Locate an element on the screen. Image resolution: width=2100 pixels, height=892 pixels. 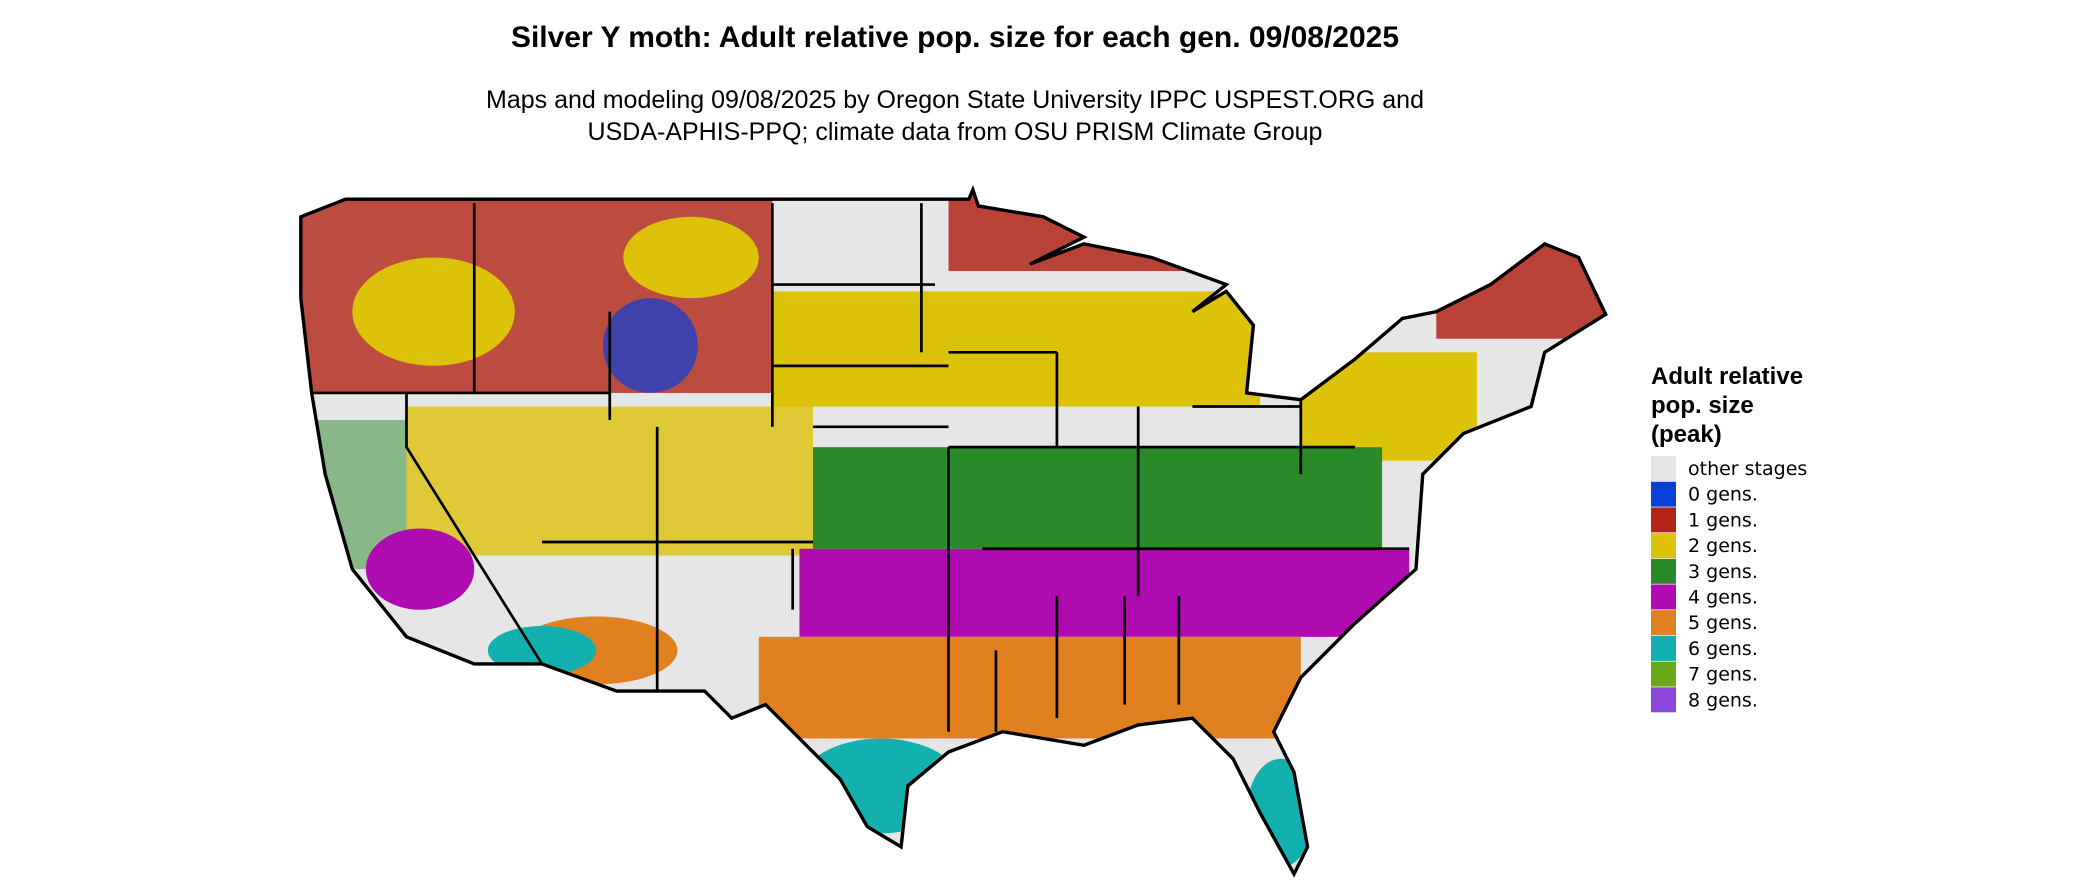
legend-label: 4 gens. is located at coordinates (1723, 598).